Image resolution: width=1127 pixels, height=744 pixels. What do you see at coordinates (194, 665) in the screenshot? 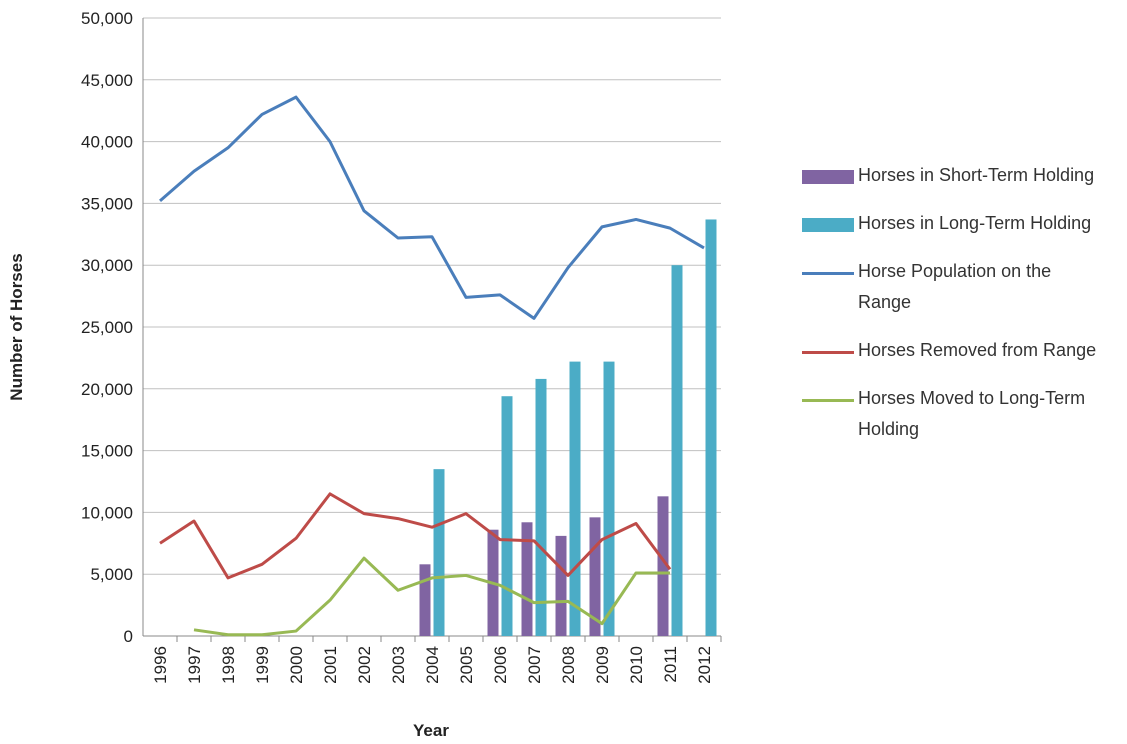
I see `x-tick-label: 1997` at bounding box center [194, 665].